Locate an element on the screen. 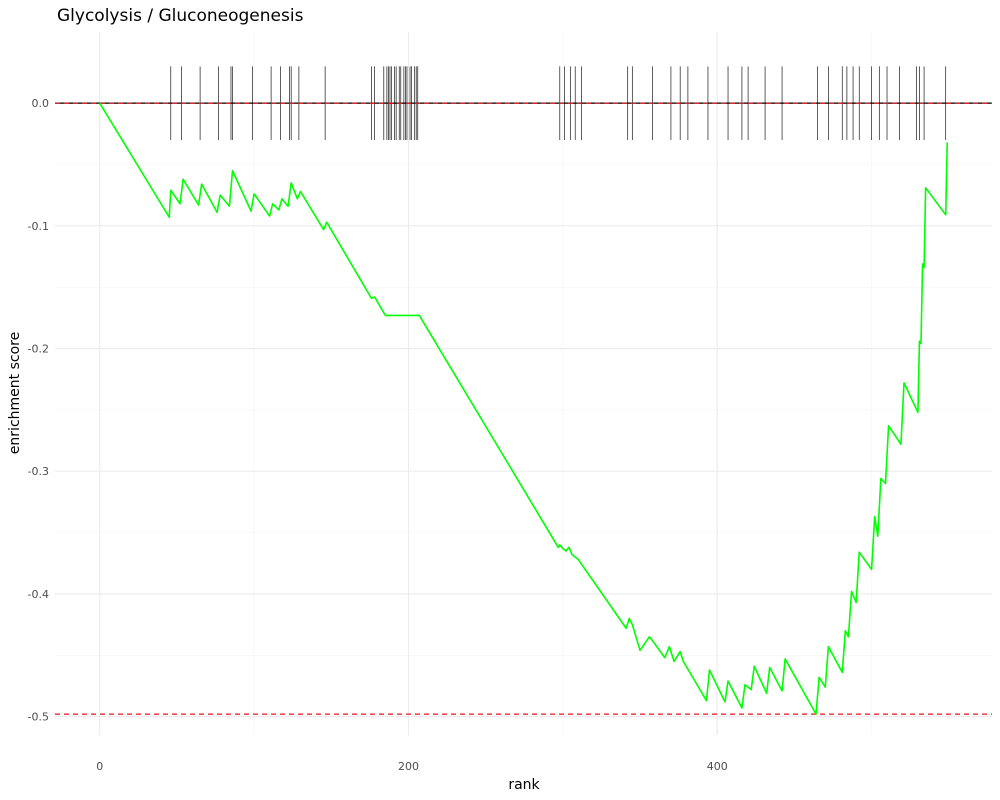 The image size is (1000, 800). y-tick-label: -0.5 is located at coordinates (38, 717).